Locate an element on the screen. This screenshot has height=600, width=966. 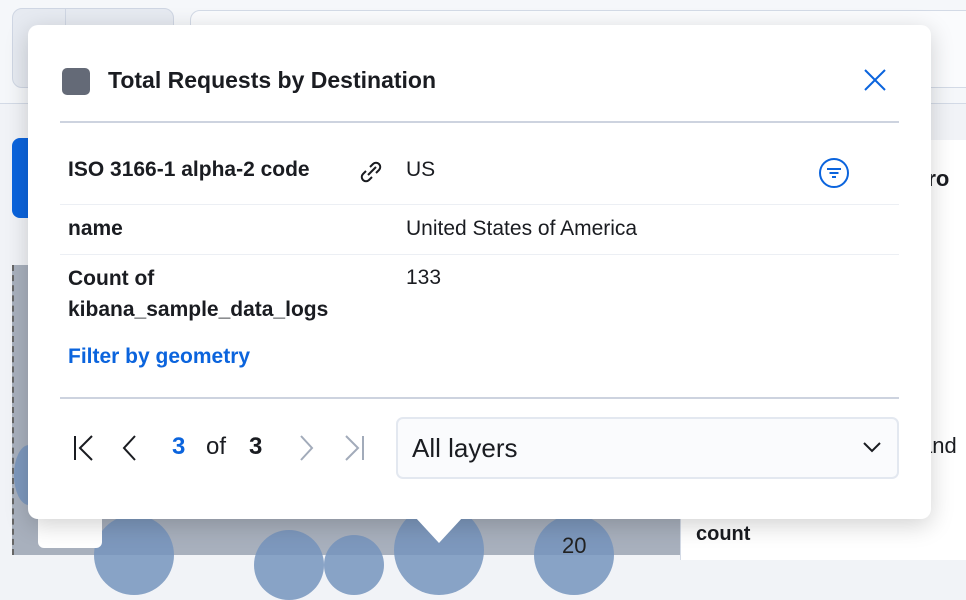
popover-arrow is located at coordinates (439, 530).